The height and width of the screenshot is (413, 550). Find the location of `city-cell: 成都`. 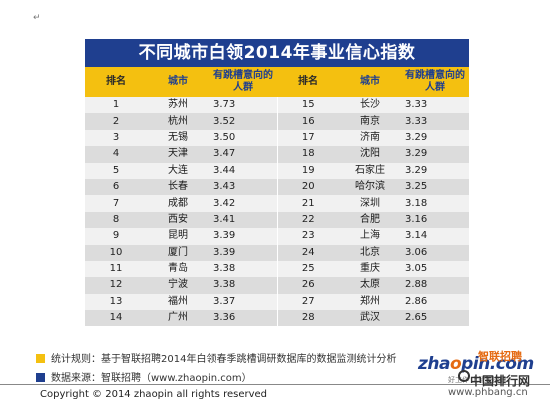

city-cell: 成都 is located at coordinates (178, 203).